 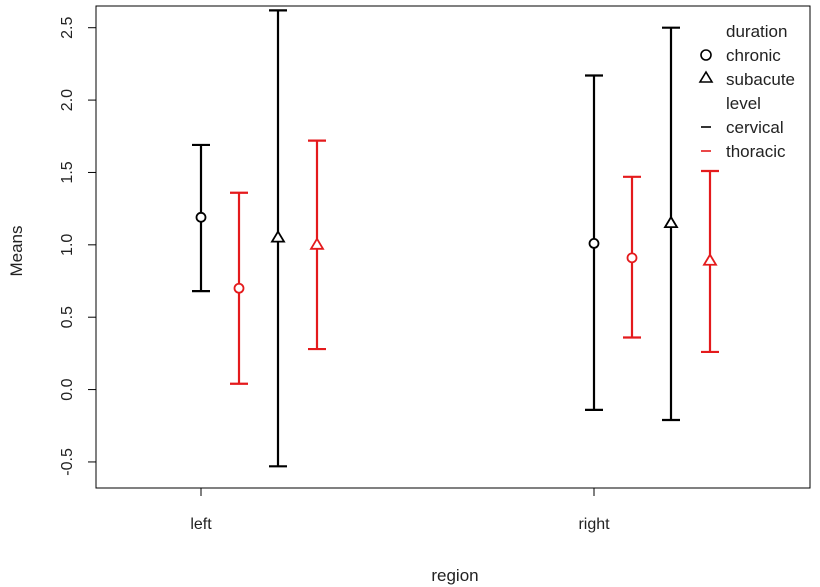 I want to click on y-axis-label: Means, so click(x=16, y=250).